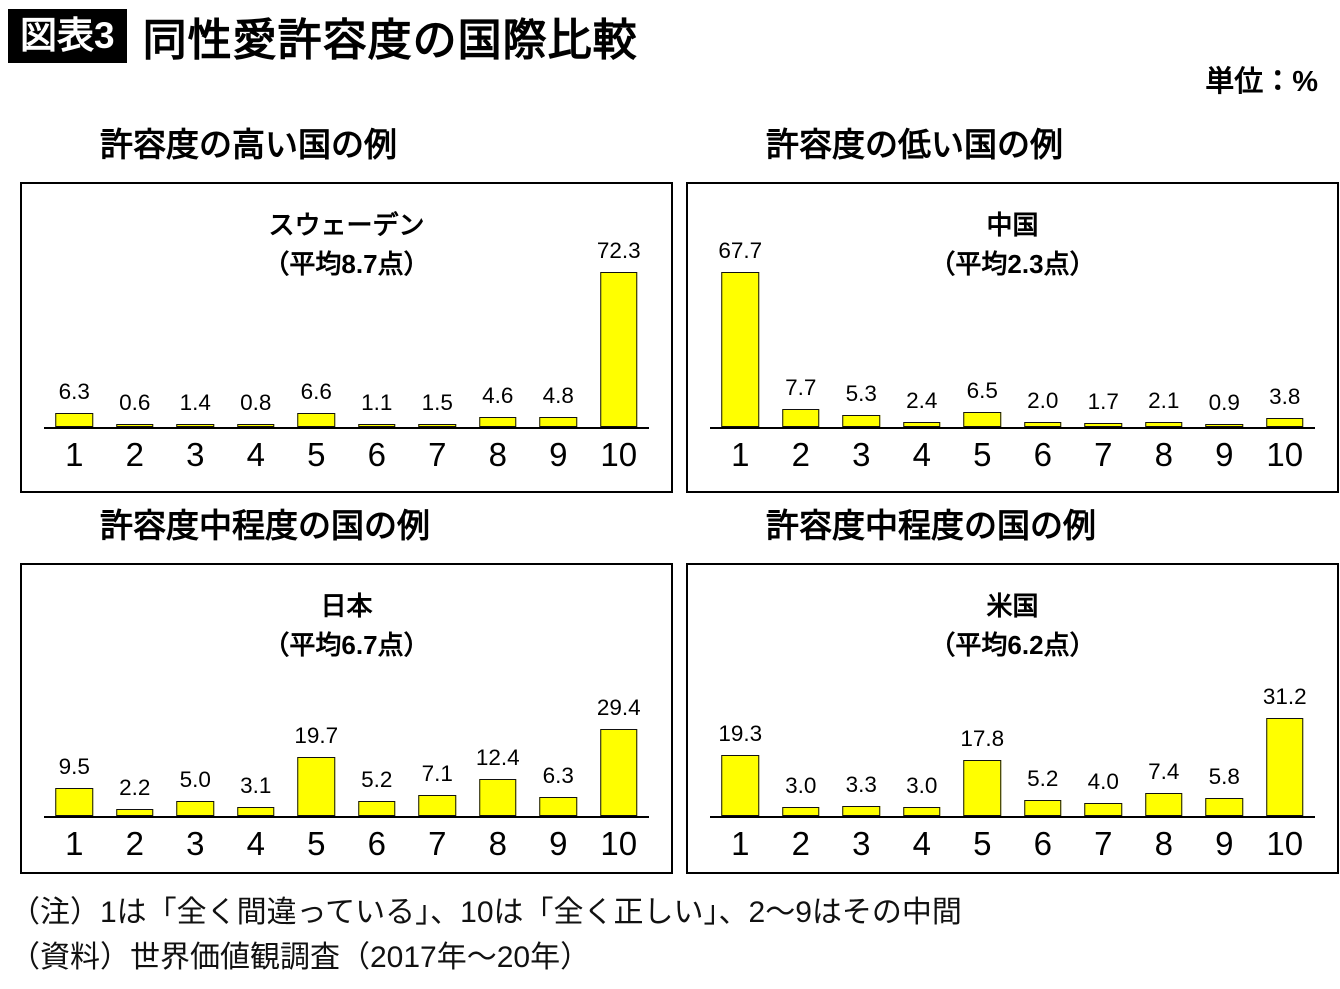 Image resolution: width=1340 pixels, height=989 pixels. What do you see at coordinates (135, 365) in the screenshot?
I see `bar-slot: 0.6 2` at bounding box center [135, 365].